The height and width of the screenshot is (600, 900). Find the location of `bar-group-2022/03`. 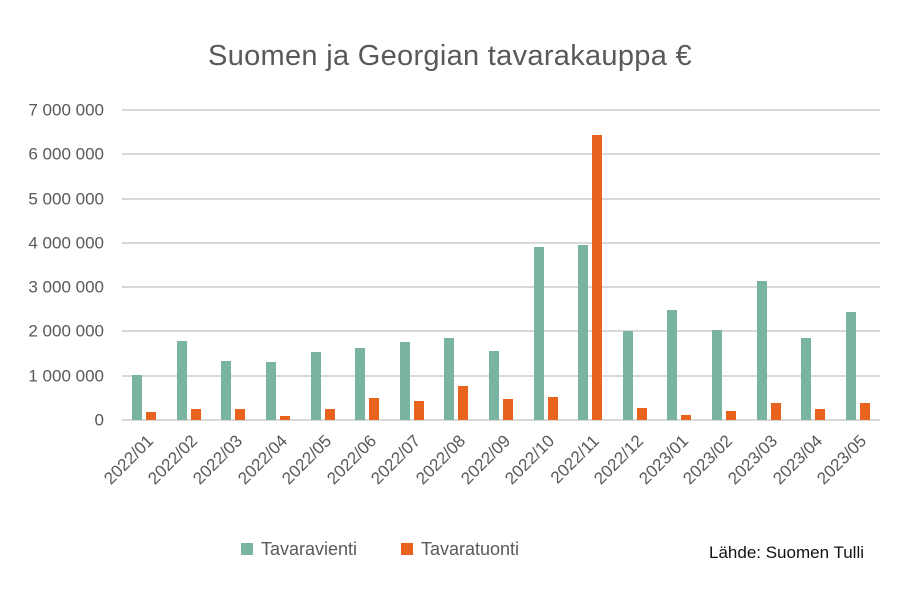

bar-group-2022/03 is located at coordinates (233, 390).